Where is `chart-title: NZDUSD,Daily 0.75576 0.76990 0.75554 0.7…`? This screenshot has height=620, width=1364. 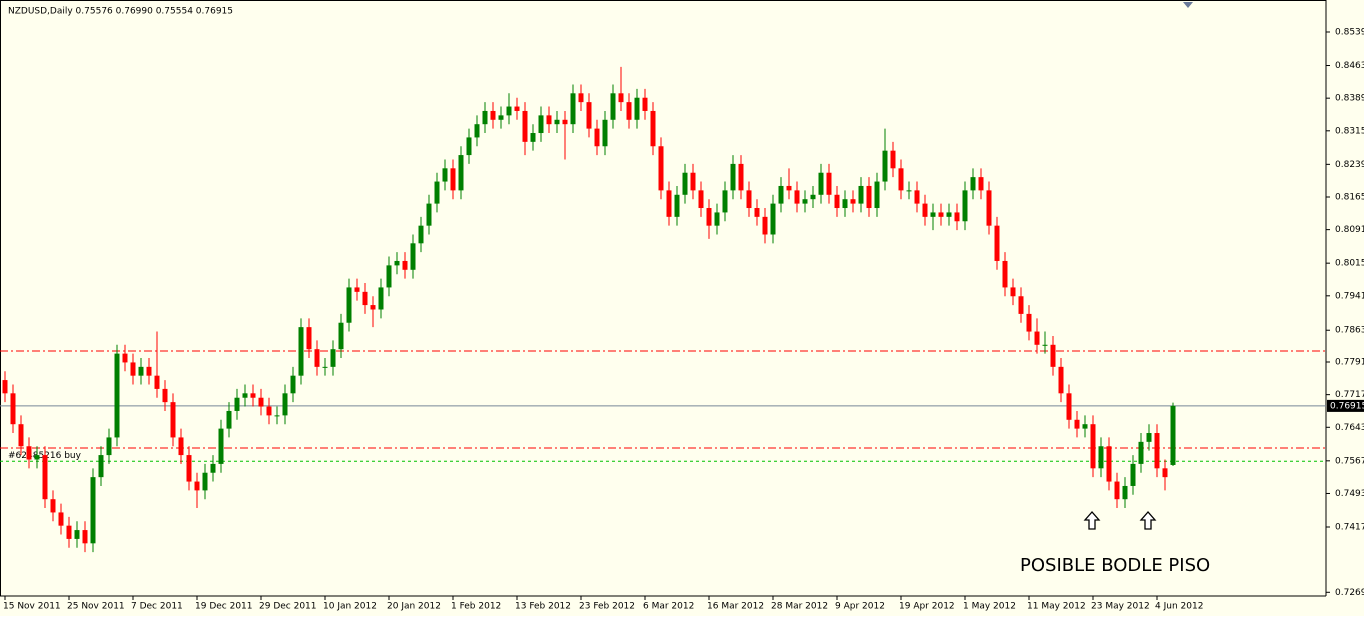 chart-title: NZDUSD,Daily 0.75576 0.76990 0.75554 0.7… is located at coordinates (120, 12).